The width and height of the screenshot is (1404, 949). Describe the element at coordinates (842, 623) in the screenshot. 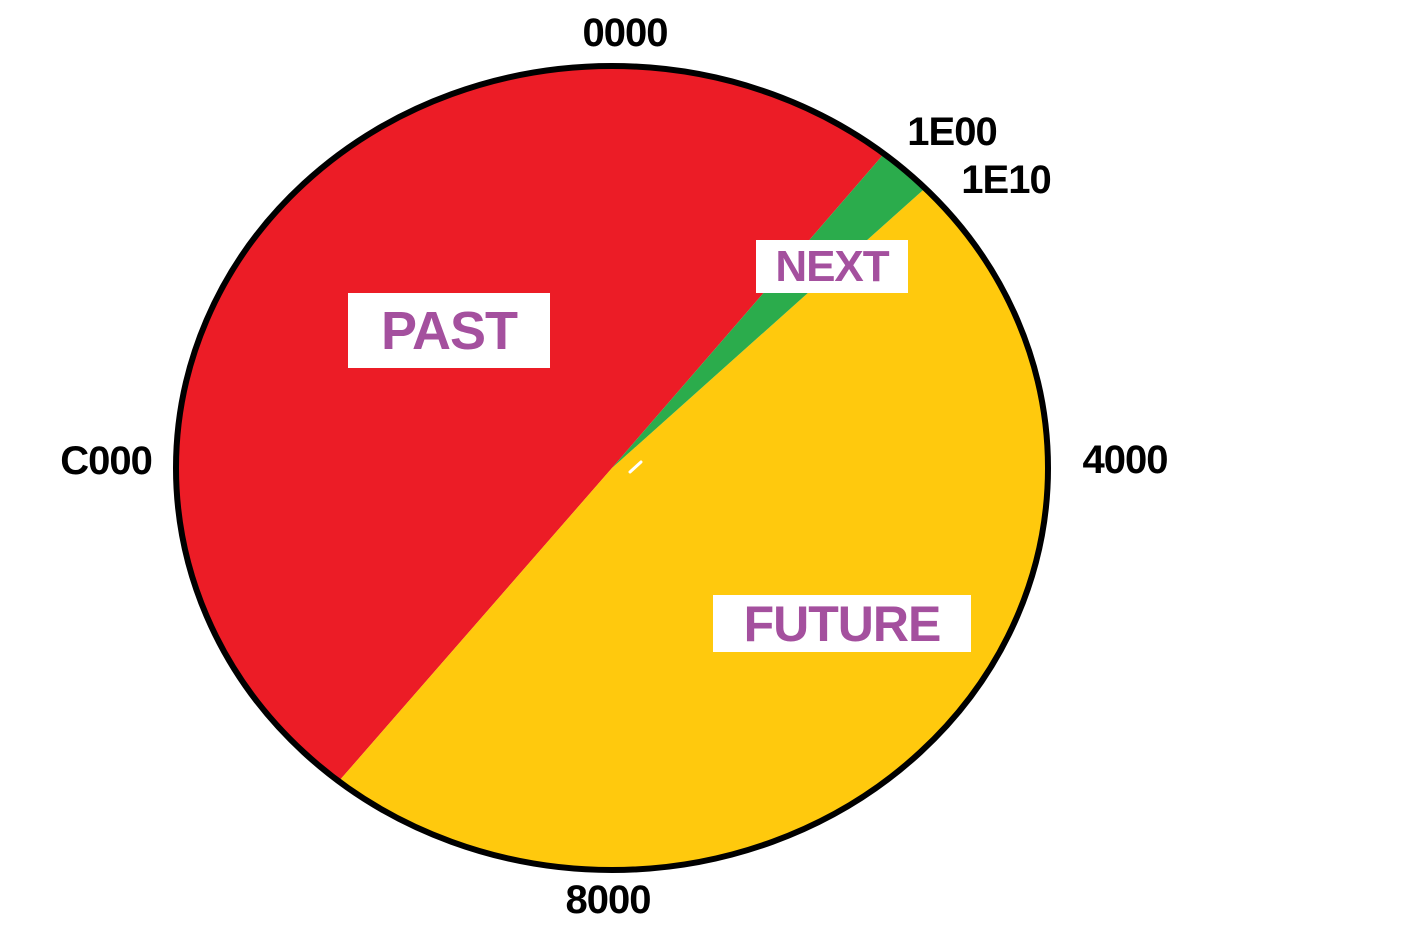

I see `future-label: FUTURE` at that location.